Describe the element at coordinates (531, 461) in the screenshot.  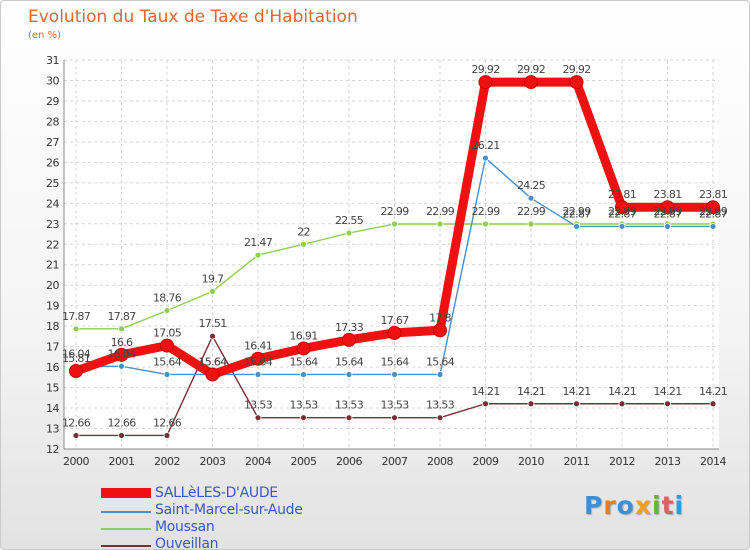
I see `x-tick-label: 2010` at that location.